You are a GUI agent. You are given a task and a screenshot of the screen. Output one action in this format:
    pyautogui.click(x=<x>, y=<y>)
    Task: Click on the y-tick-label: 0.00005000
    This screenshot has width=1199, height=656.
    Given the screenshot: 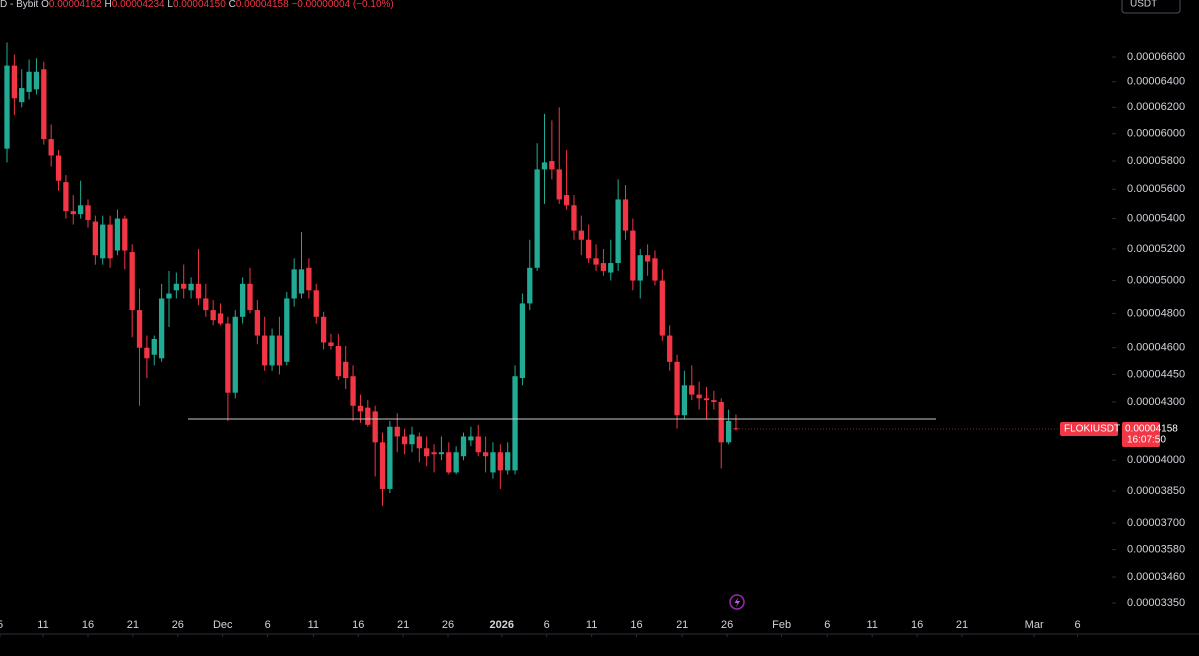 What is the action you would take?
    pyautogui.click(x=1156, y=280)
    